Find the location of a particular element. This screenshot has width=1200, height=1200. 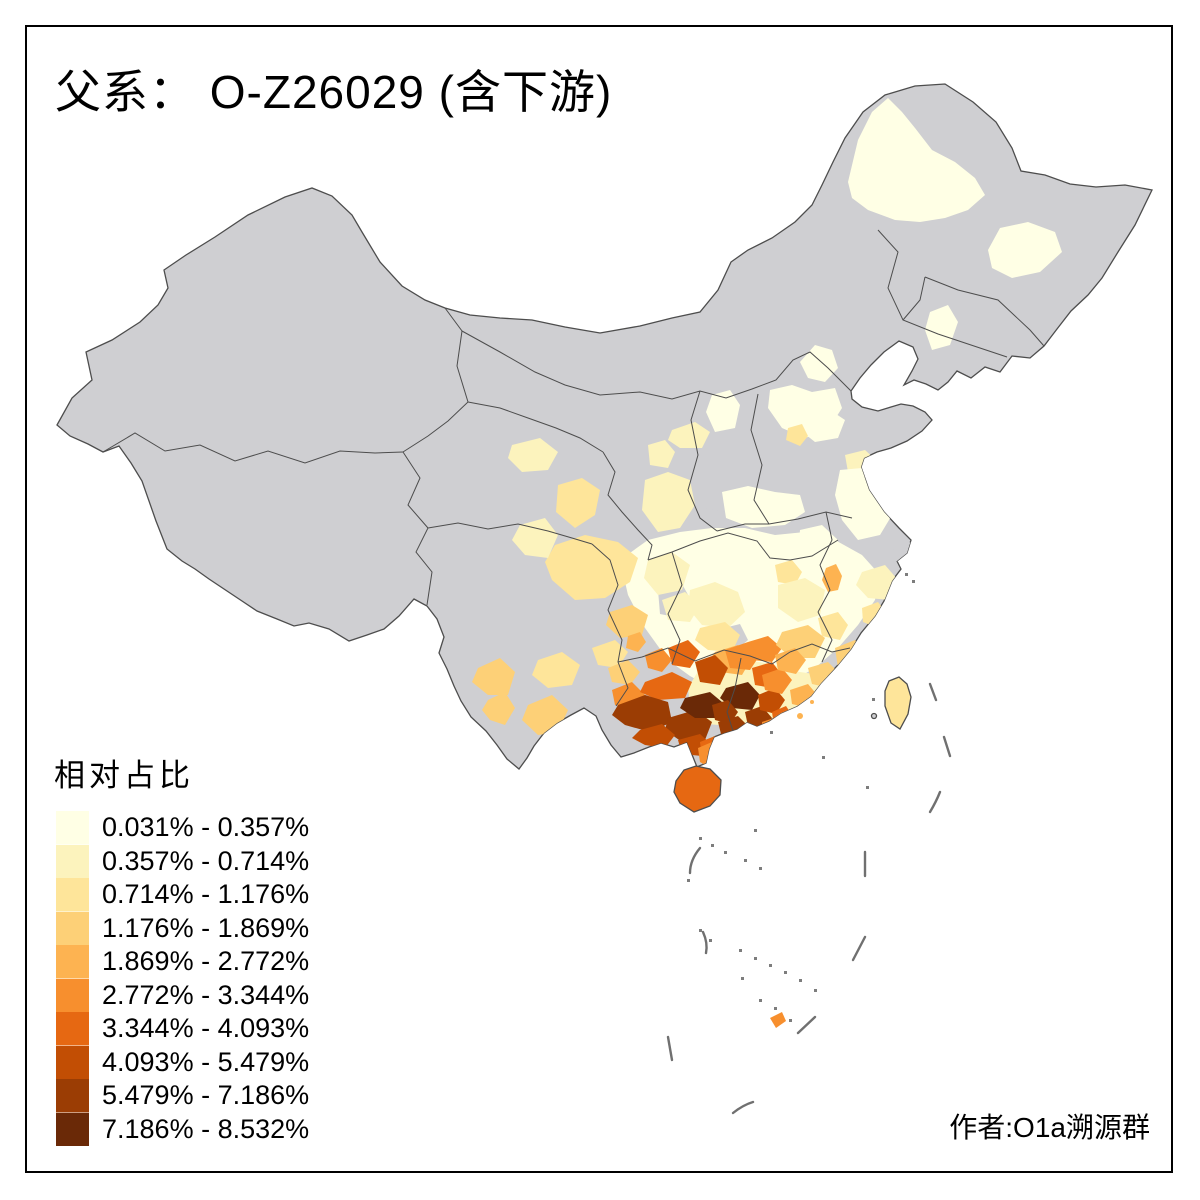

region-yulin-shaanxi is located at coordinates (689, 435).